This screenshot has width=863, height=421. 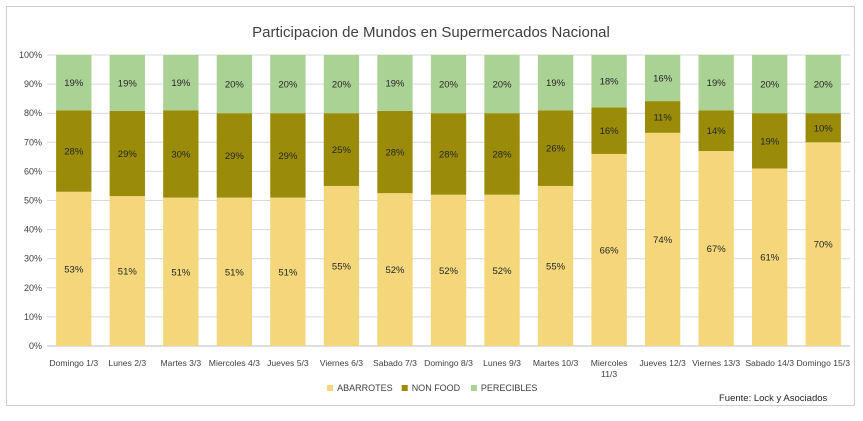 I want to click on x-tick-label: Martes 3/3, so click(x=181, y=363).